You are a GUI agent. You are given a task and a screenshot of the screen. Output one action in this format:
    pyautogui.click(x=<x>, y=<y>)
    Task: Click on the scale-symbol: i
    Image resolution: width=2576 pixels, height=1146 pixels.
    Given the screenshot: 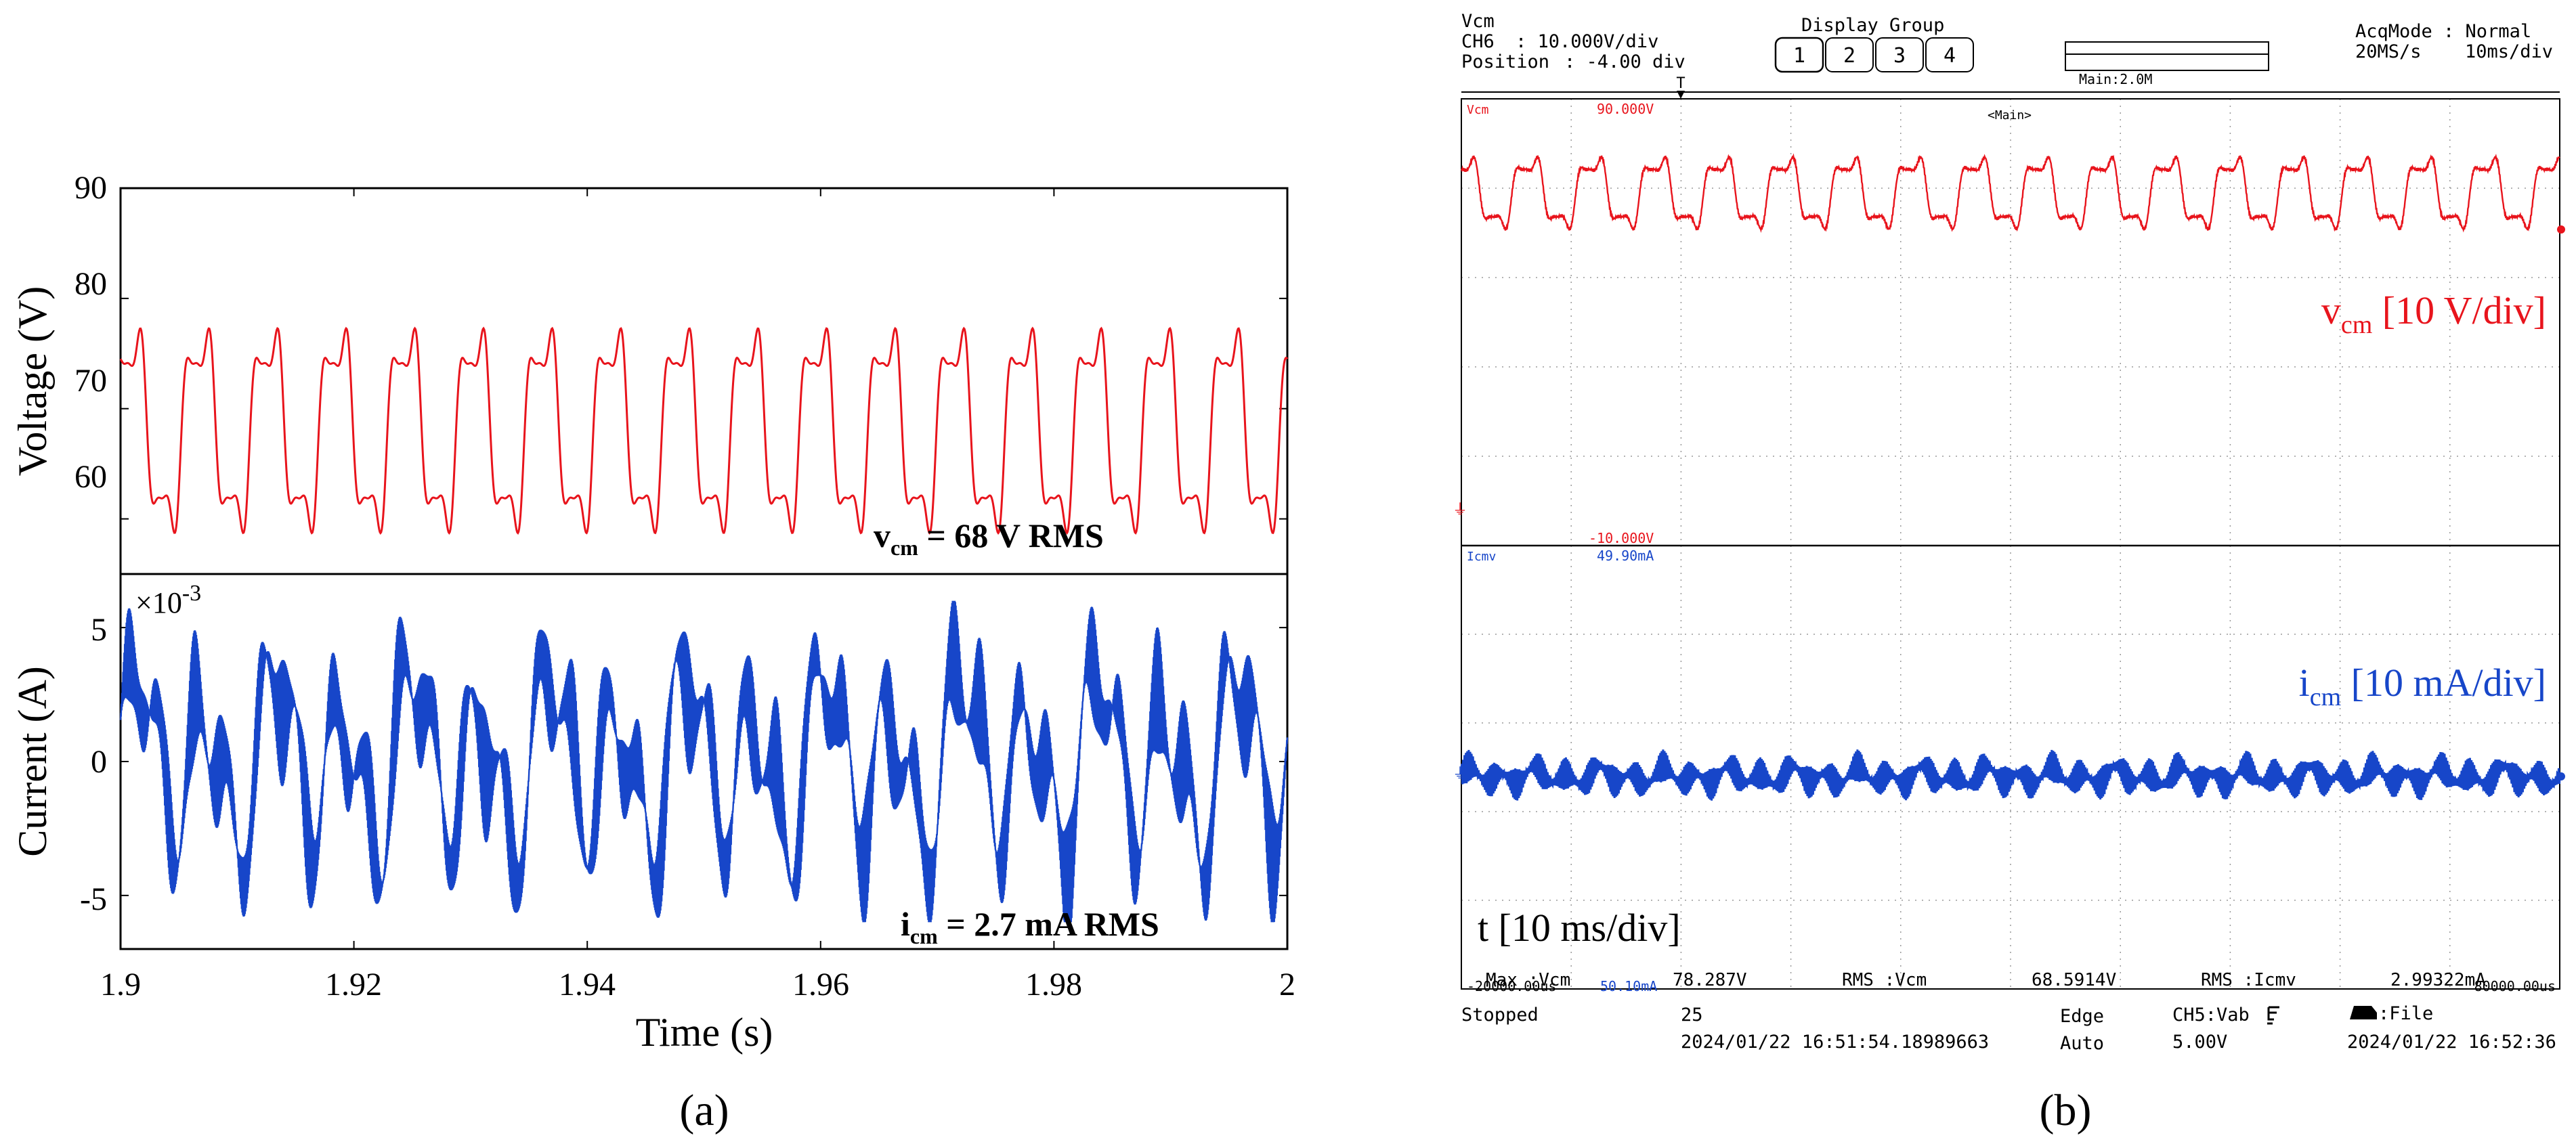 What is the action you would take?
    pyautogui.click(x=2304, y=683)
    